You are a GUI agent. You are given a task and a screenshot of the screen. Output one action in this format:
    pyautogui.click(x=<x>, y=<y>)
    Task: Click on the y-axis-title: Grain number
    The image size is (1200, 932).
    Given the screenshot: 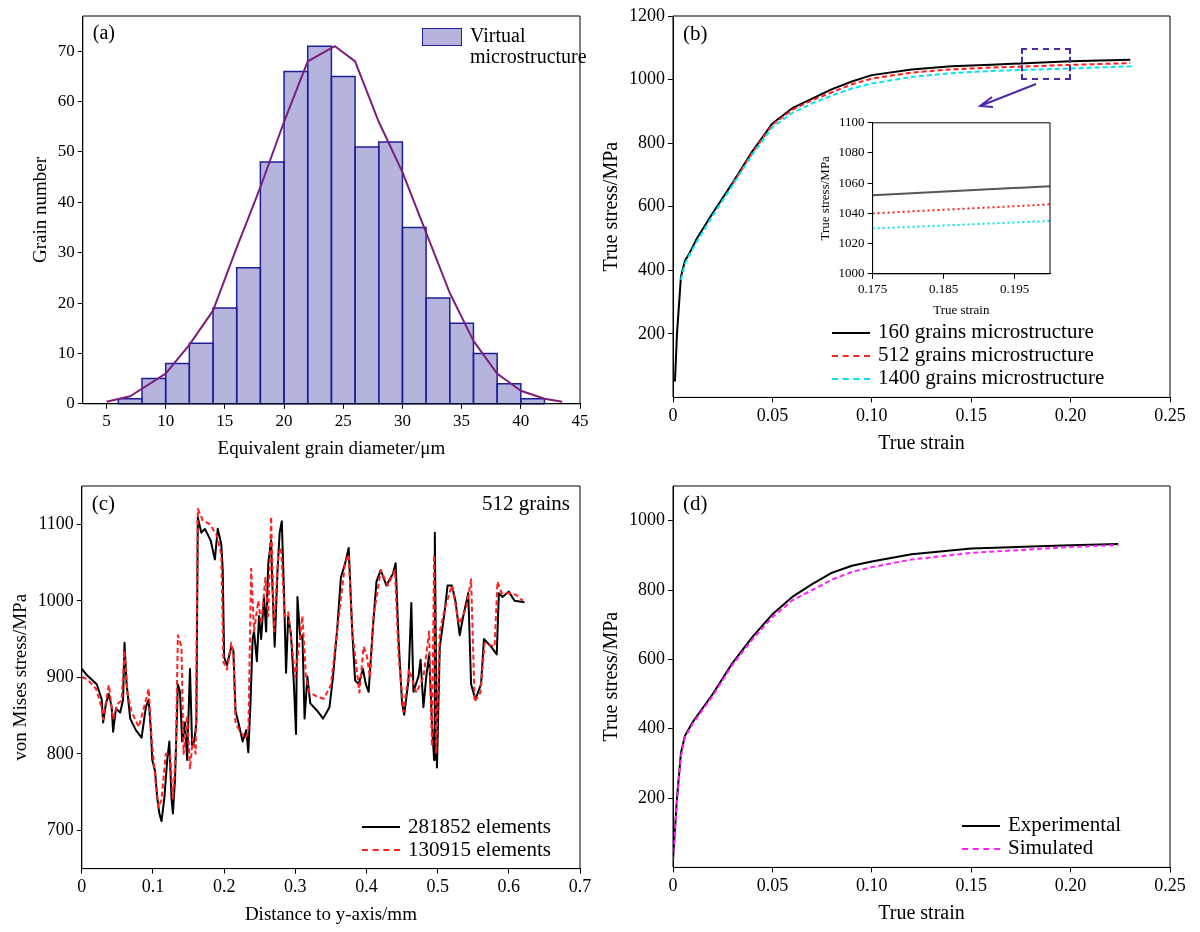 What is the action you would take?
    pyautogui.click(x=40, y=209)
    